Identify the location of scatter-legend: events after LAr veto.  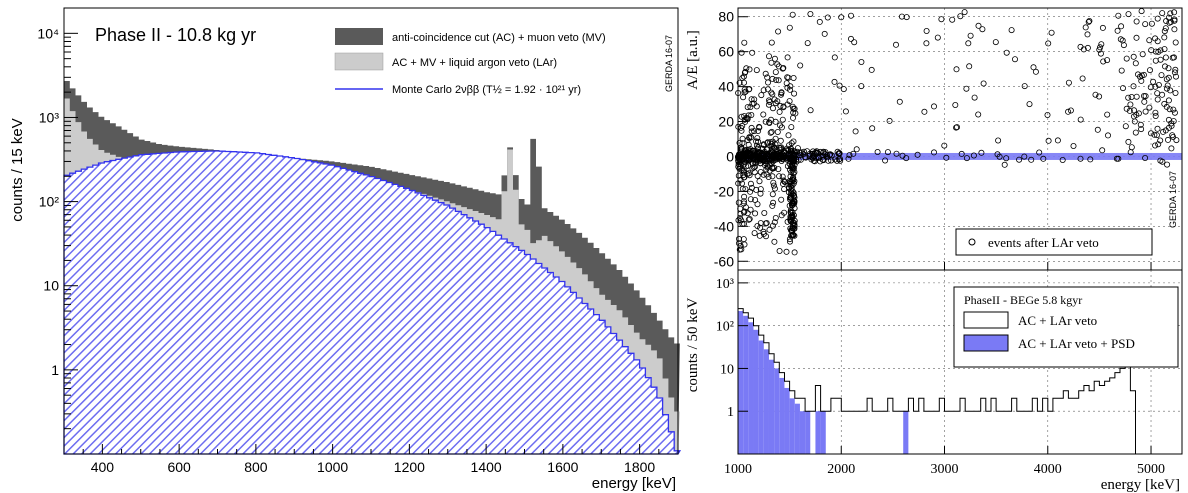
(1054, 242).